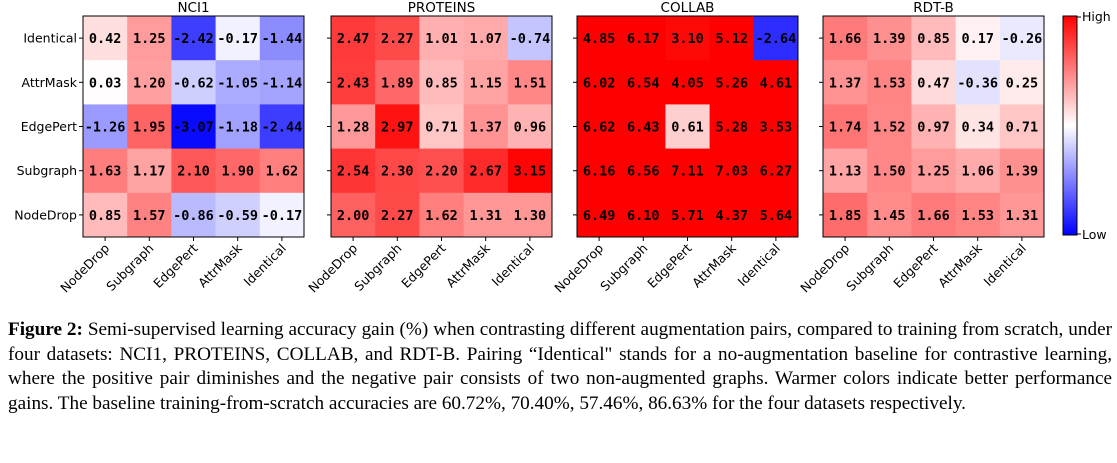 The image size is (1117, 463). Describe the element at coordinates (149, 128) in the screenshot. I see `cell-value-label: 1.95` at that location.